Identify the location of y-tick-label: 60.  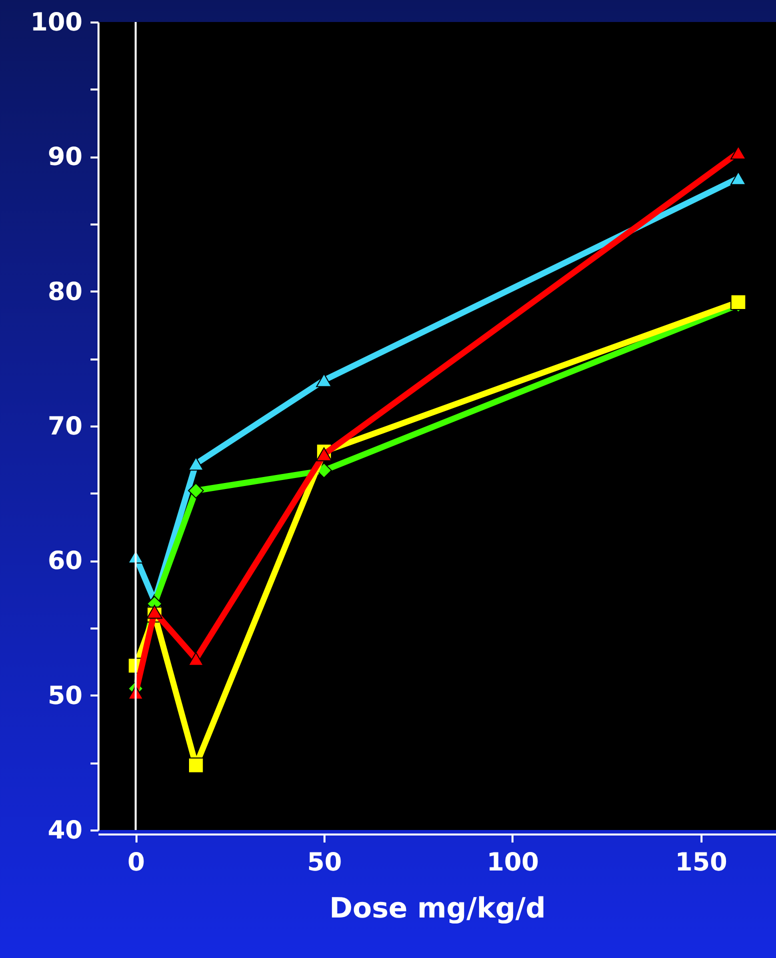
(65, 561).